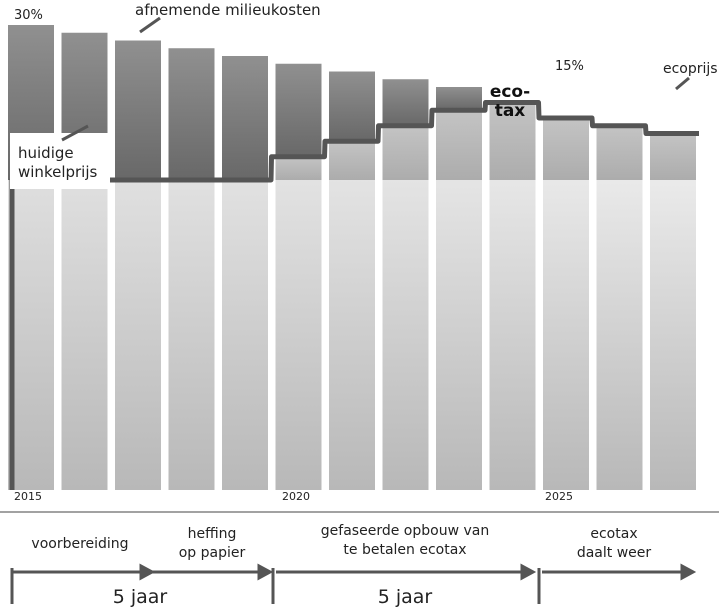 The image size is (719, 612). I want to click on phase-1-label: voorbereiding, so click(79, 544).